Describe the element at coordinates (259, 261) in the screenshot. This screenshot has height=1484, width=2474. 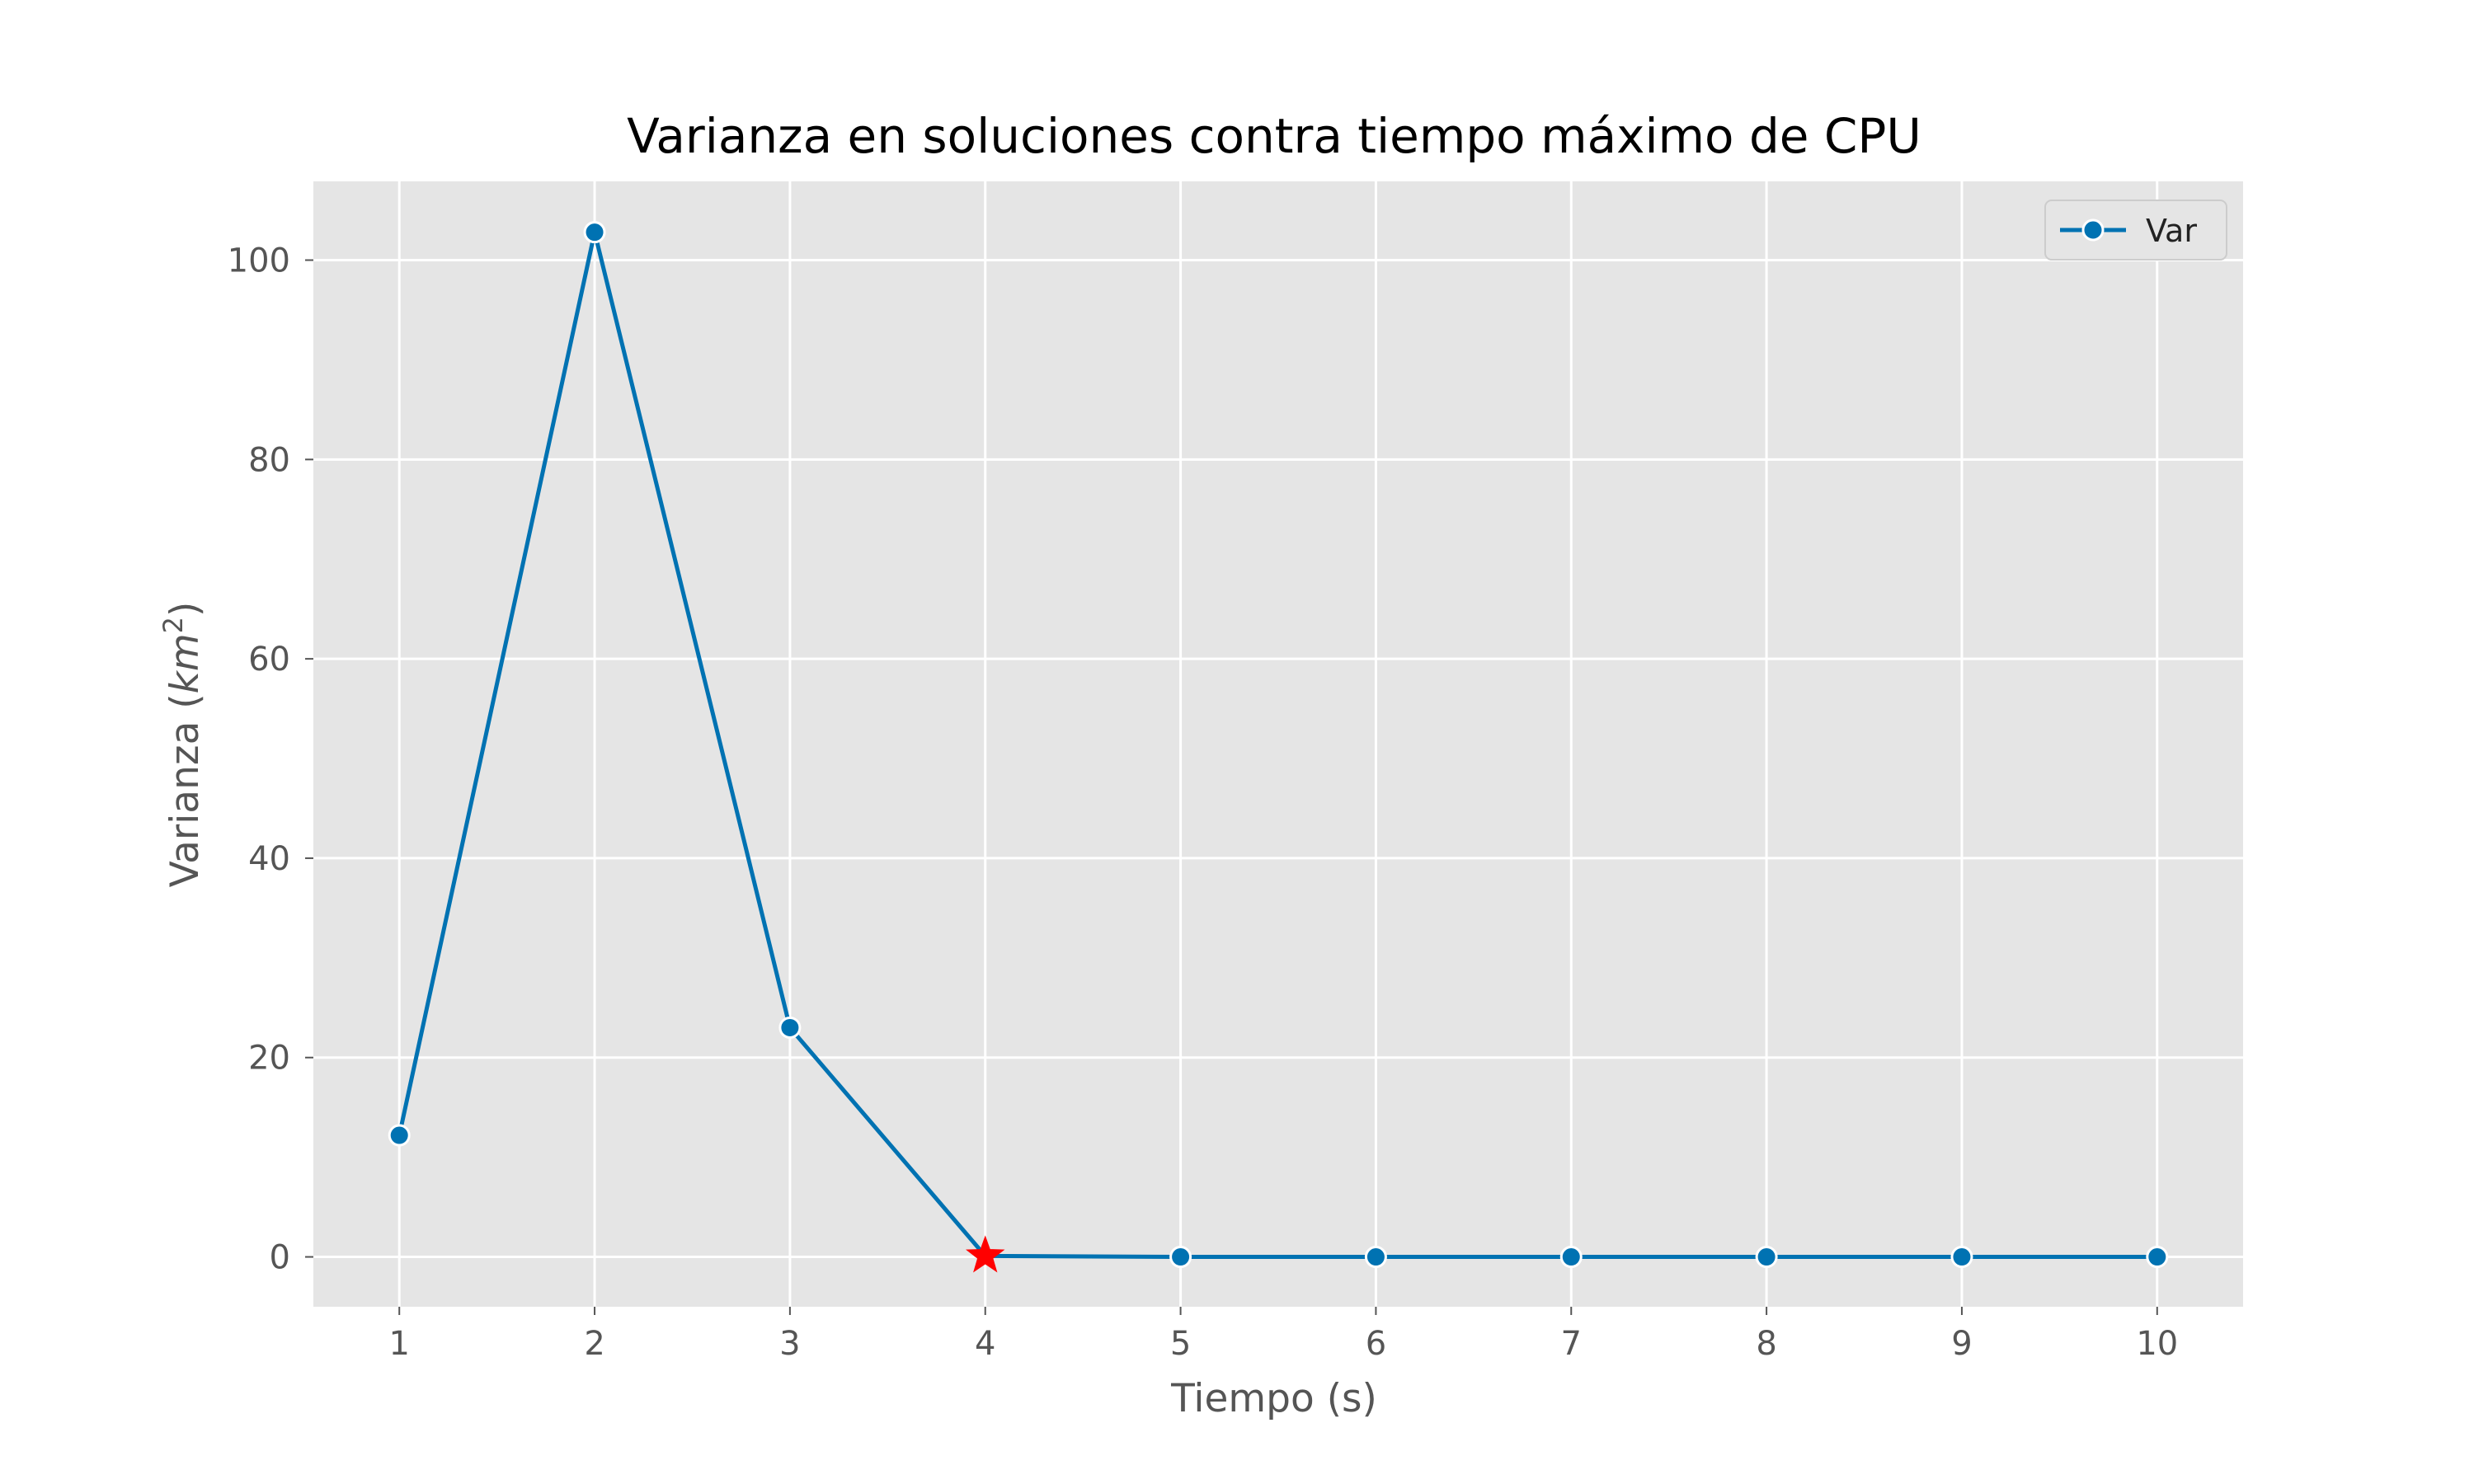
I see `y-tick-label: 100` at that location.